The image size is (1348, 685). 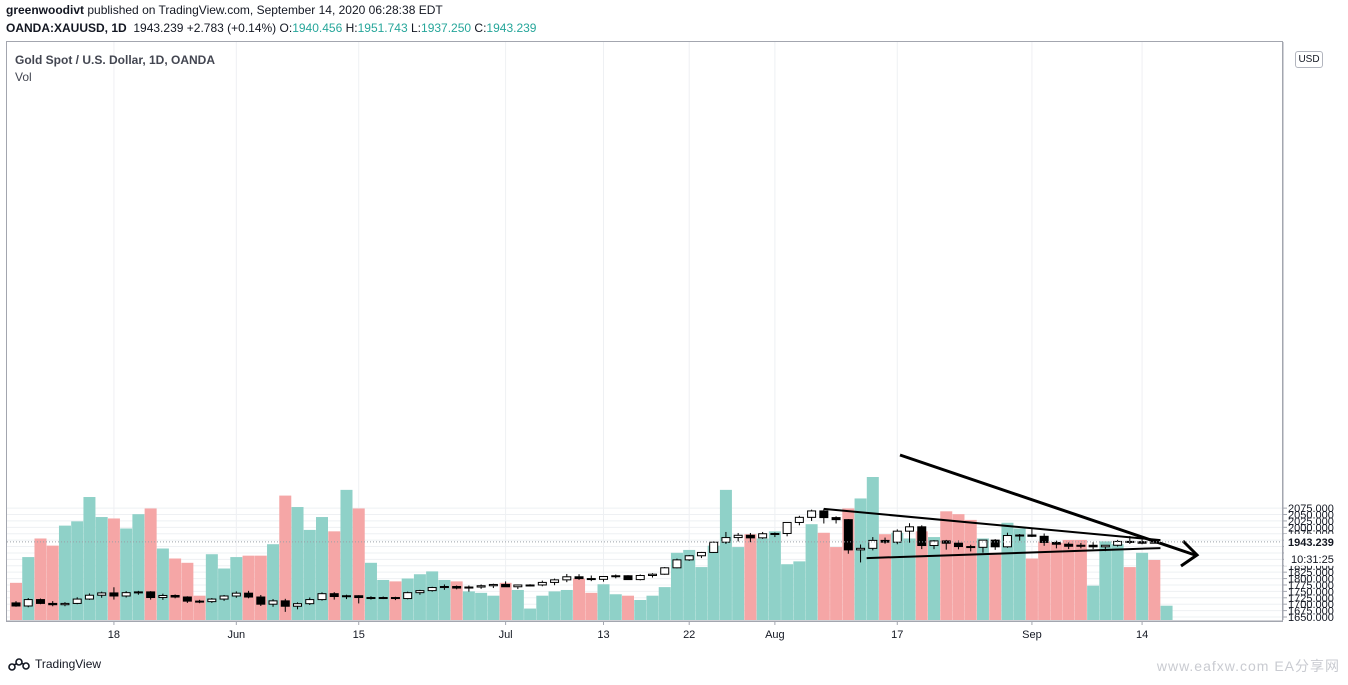 What do you see at coordinates (1311, 580) in the screenshot?
I see `price-tick-label: 1800.000` at bounding box center [1311, 580].